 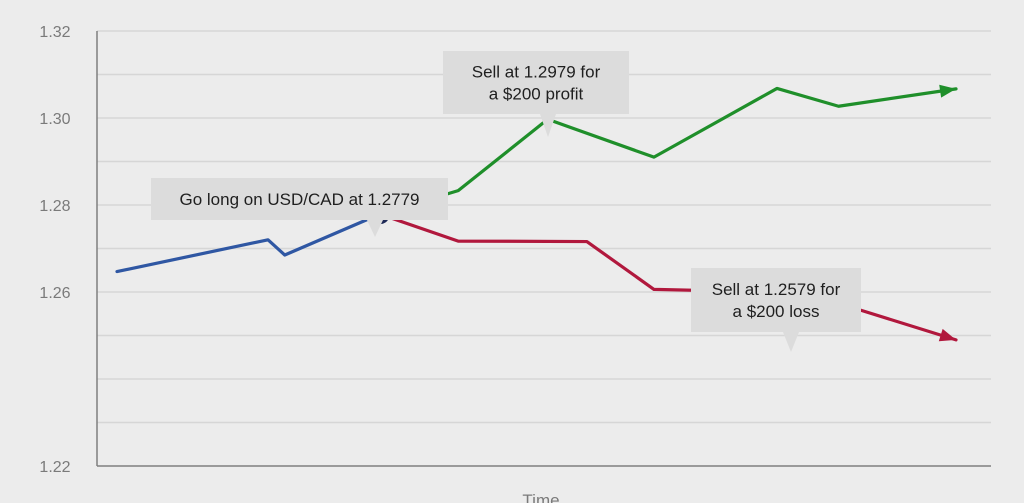 I want to click on y-tick-label: 1.22, so click(x=54, y=467).